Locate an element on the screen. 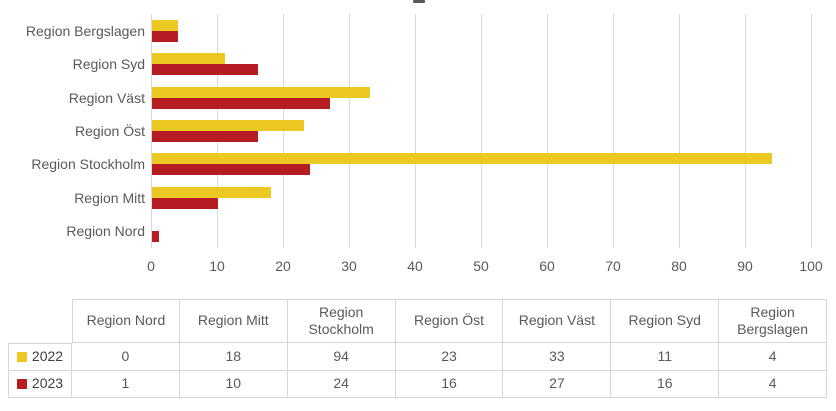  category-label: Region Nord is located at coordinates (105, 231).